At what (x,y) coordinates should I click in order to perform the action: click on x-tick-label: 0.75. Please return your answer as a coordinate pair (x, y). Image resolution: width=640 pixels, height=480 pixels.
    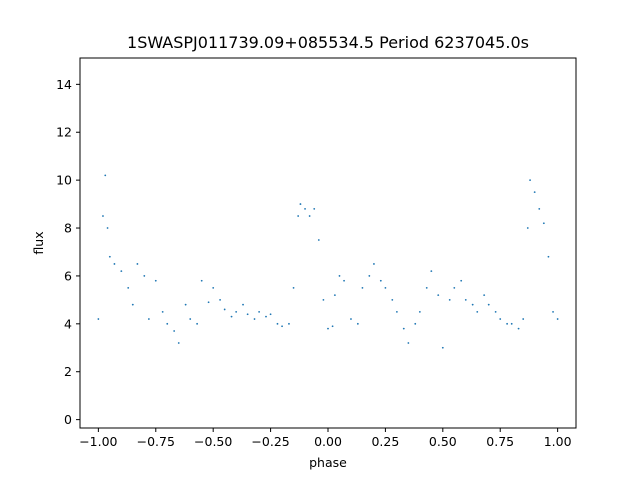
    Looking at the image, I should click on (500, 441).